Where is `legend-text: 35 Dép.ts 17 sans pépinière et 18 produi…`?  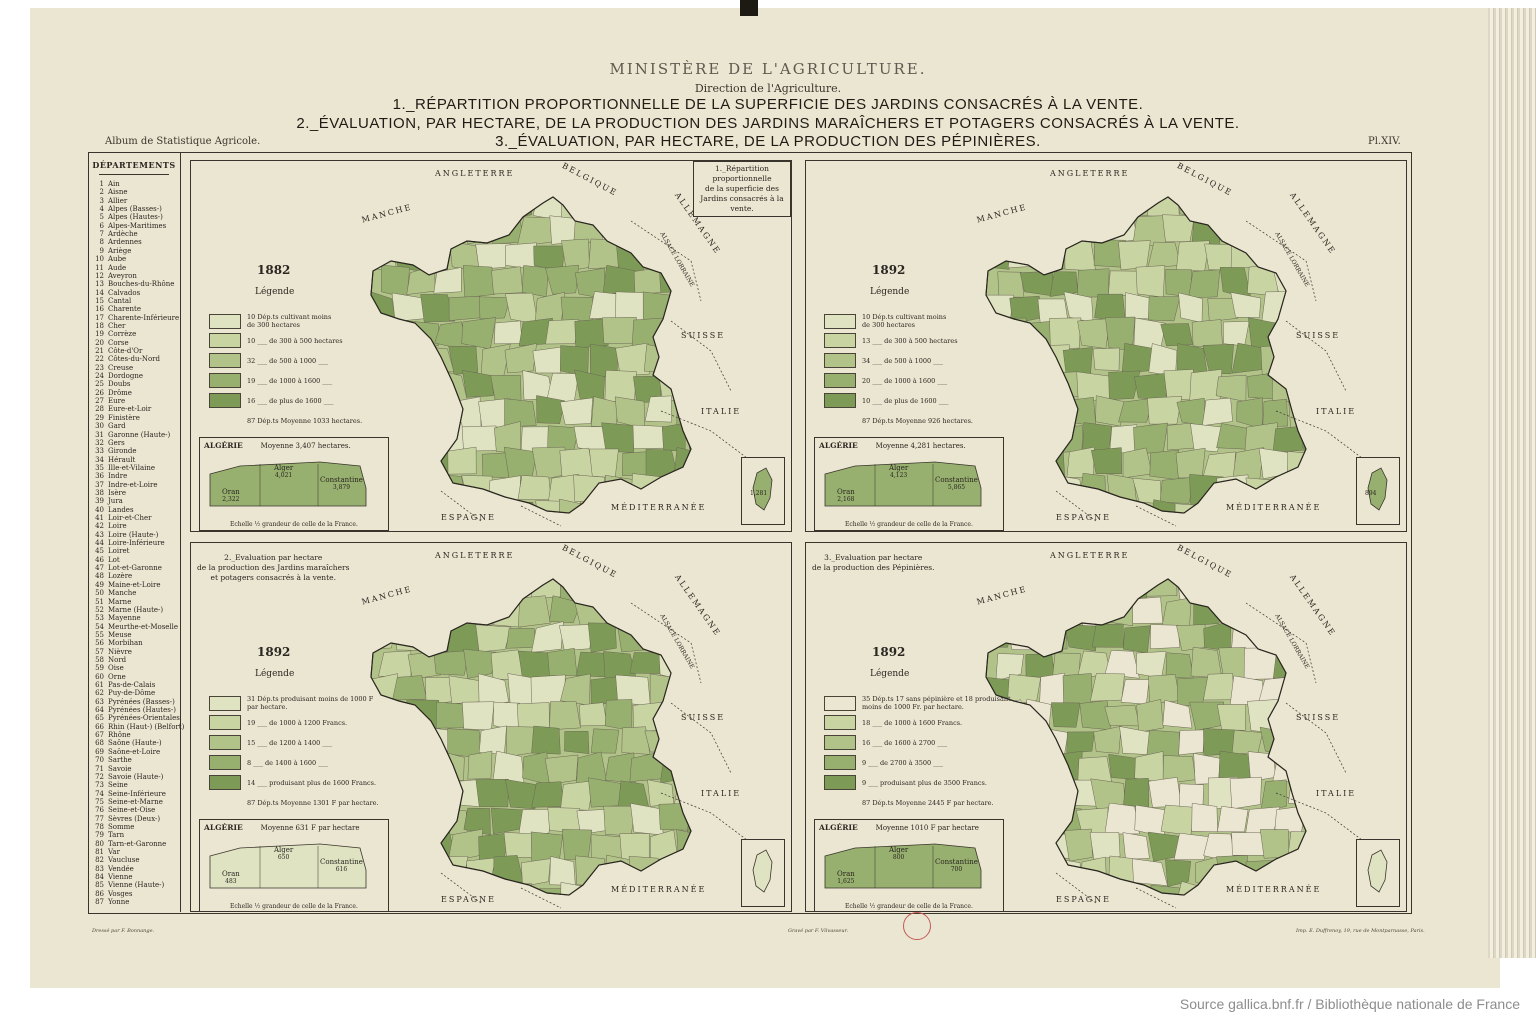 legend-text: 35 Dép.ts 17 sans pépinière et 18 produi… is located at coordinates (936, 703).